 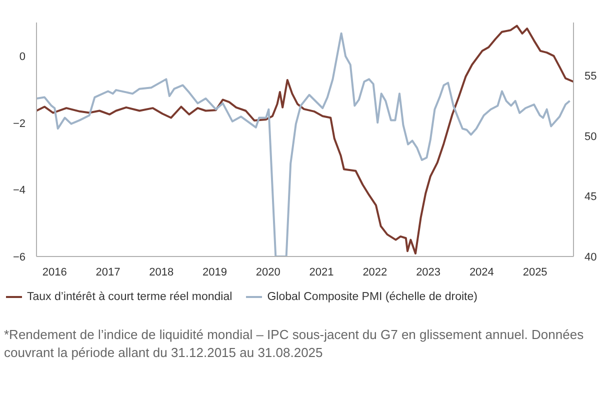 I want to click on x-tick-label: 2019, so click(x=215, y=272).